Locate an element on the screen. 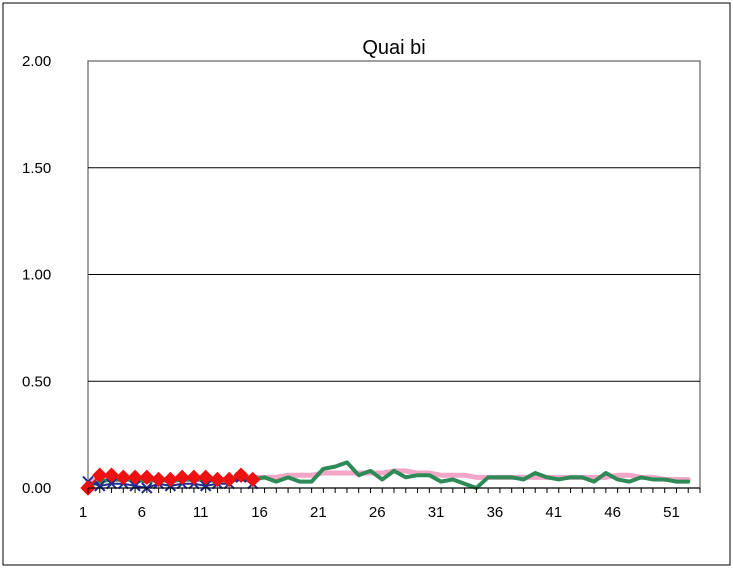 This screenshot has width=733, height=573. x-tick-label: 16 is located at coordinates (259, 512).